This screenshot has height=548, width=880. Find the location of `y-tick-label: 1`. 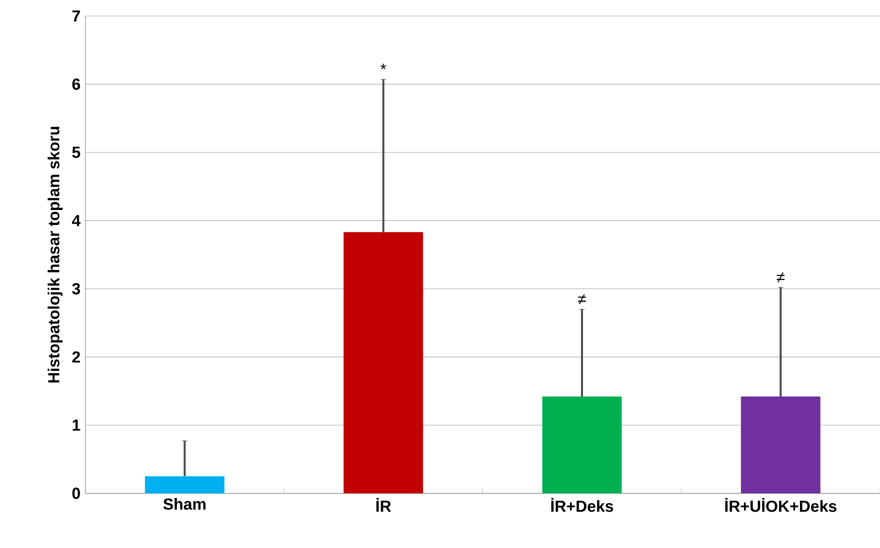

y-tick-label: 1 is located at coordinates (76, 425).